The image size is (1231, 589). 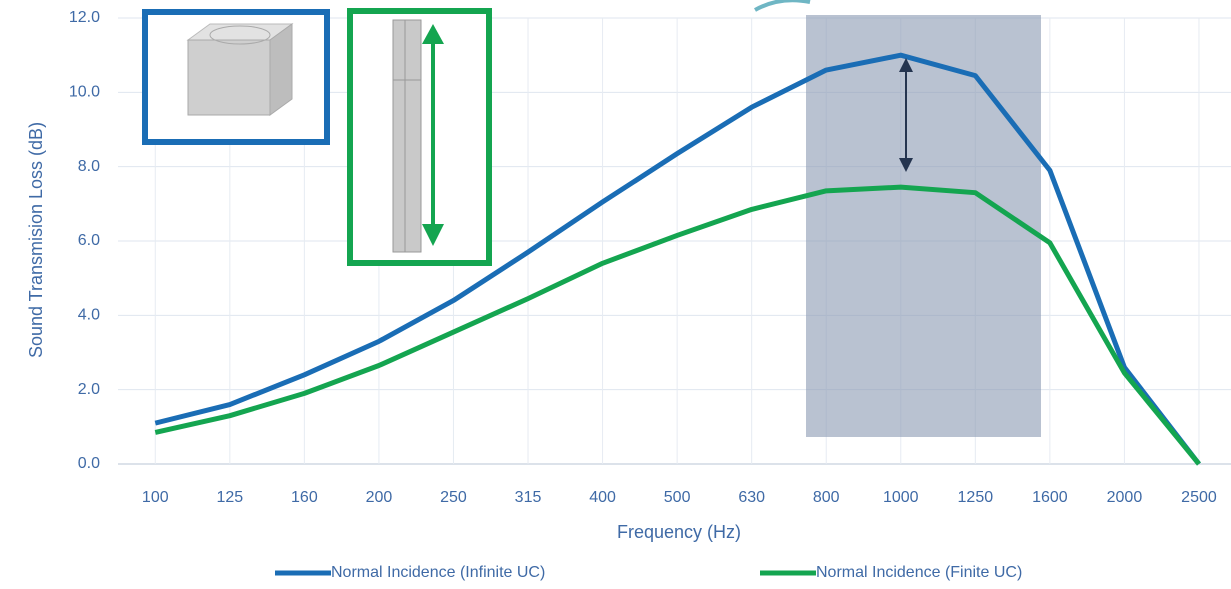 I want to click on x-tick-label: 2000, so click(x=1125, y=497).